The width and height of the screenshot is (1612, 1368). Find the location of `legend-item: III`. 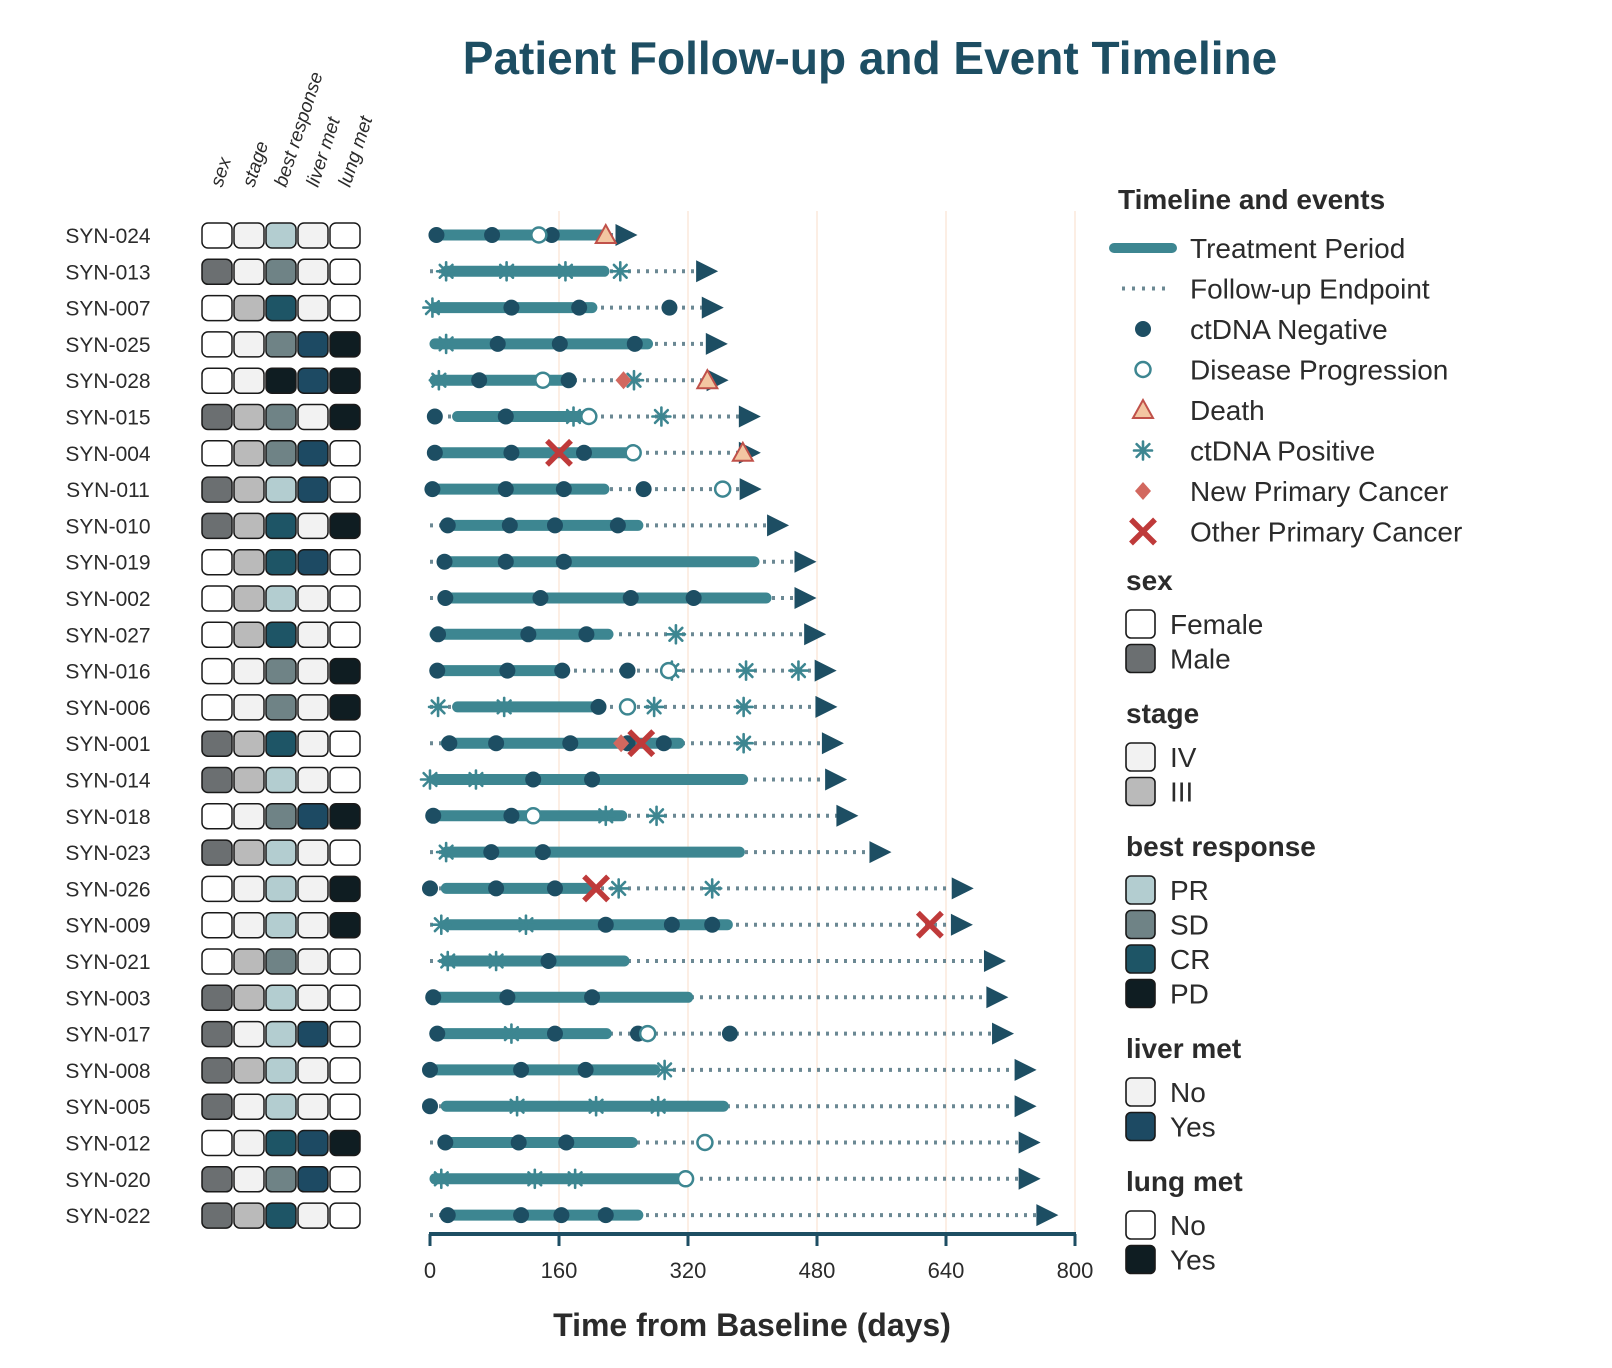

legend-item: III is located at coordinates (1159, 792).